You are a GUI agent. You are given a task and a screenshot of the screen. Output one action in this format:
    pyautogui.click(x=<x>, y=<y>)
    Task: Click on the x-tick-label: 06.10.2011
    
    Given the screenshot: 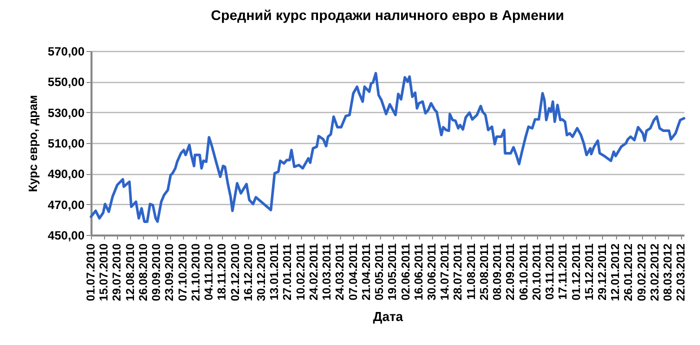 What is the action you would take?
    pyautogui.click(x=524, y=271)
    